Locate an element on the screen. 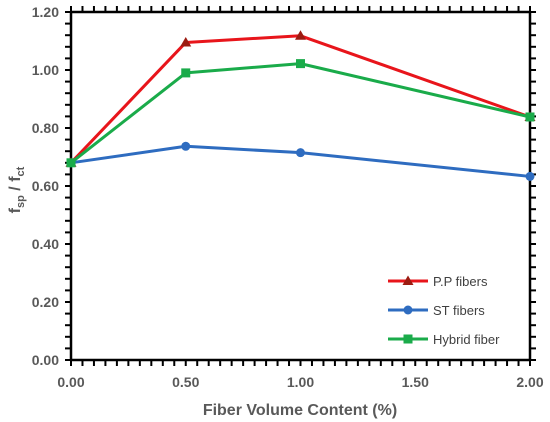 The height and width of the screenshot is (422, 550). legend-item-p-p-fibers: P.P fibers is located at coordinates (438, 281).